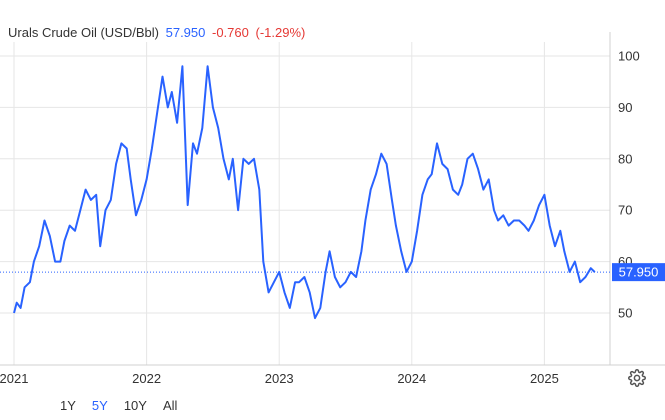 Image resolution: width=665 pixels, height=420 pixels. What do you see at coordinates (135, 405) in the screenshot?
I see `range-10y-button: 10Y` at bounding box center [135, 405].